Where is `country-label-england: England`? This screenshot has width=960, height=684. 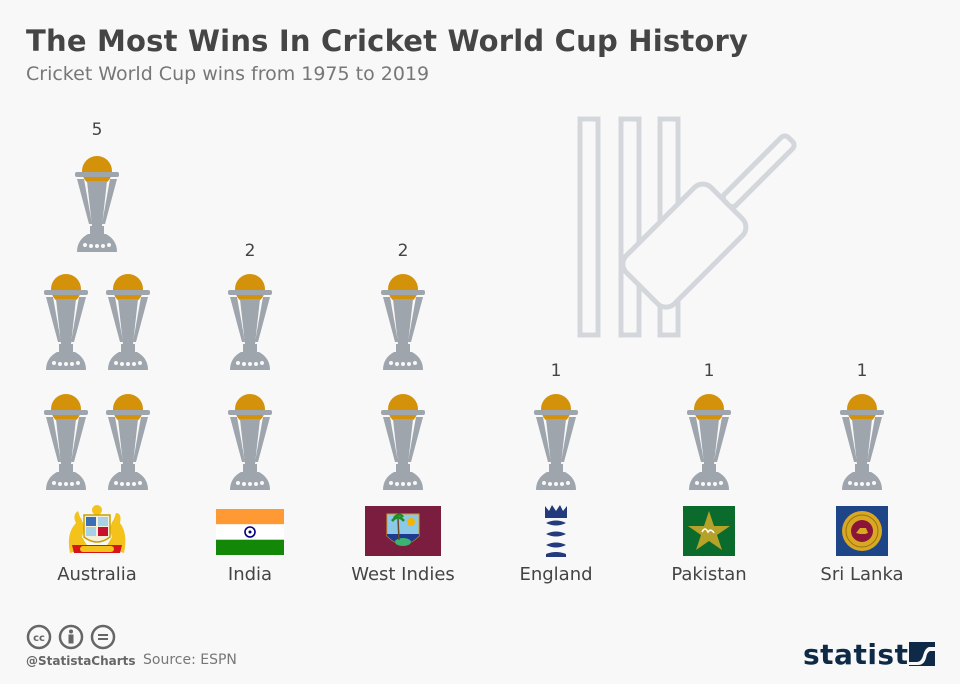
country-label-england: England is located at coordinates (556, 574).